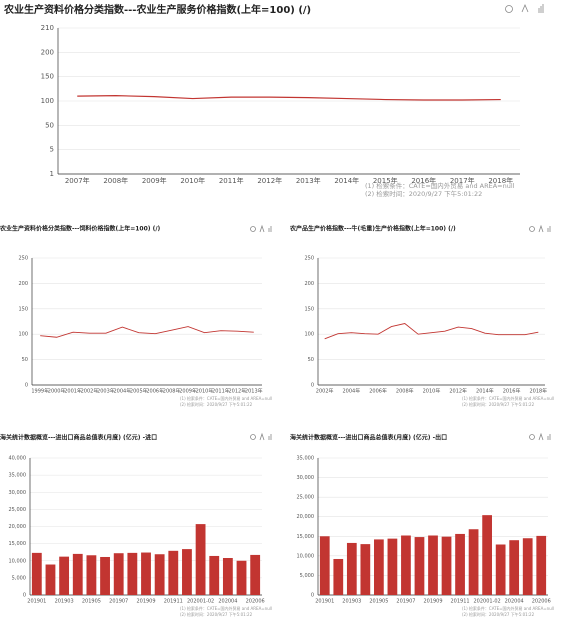 This screenshot has width=562, height=621. I want to click on y-tick-label: 15,000, so click(306, 537).